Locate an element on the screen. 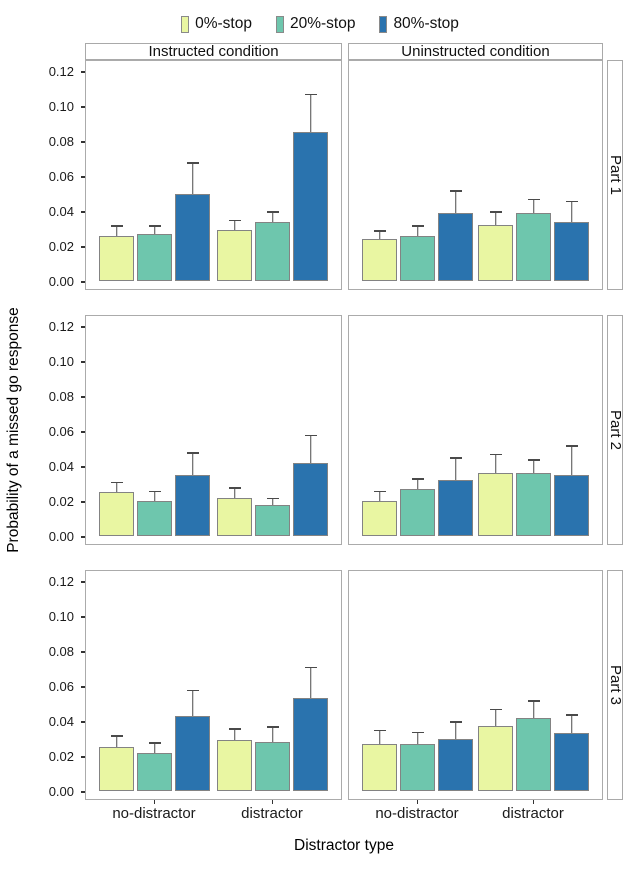 Image resolution: width=640 pixels, height=879 pixels. facet-column-strip-uninstructed: Uninstructed condition is located at coordinates (475, 51).